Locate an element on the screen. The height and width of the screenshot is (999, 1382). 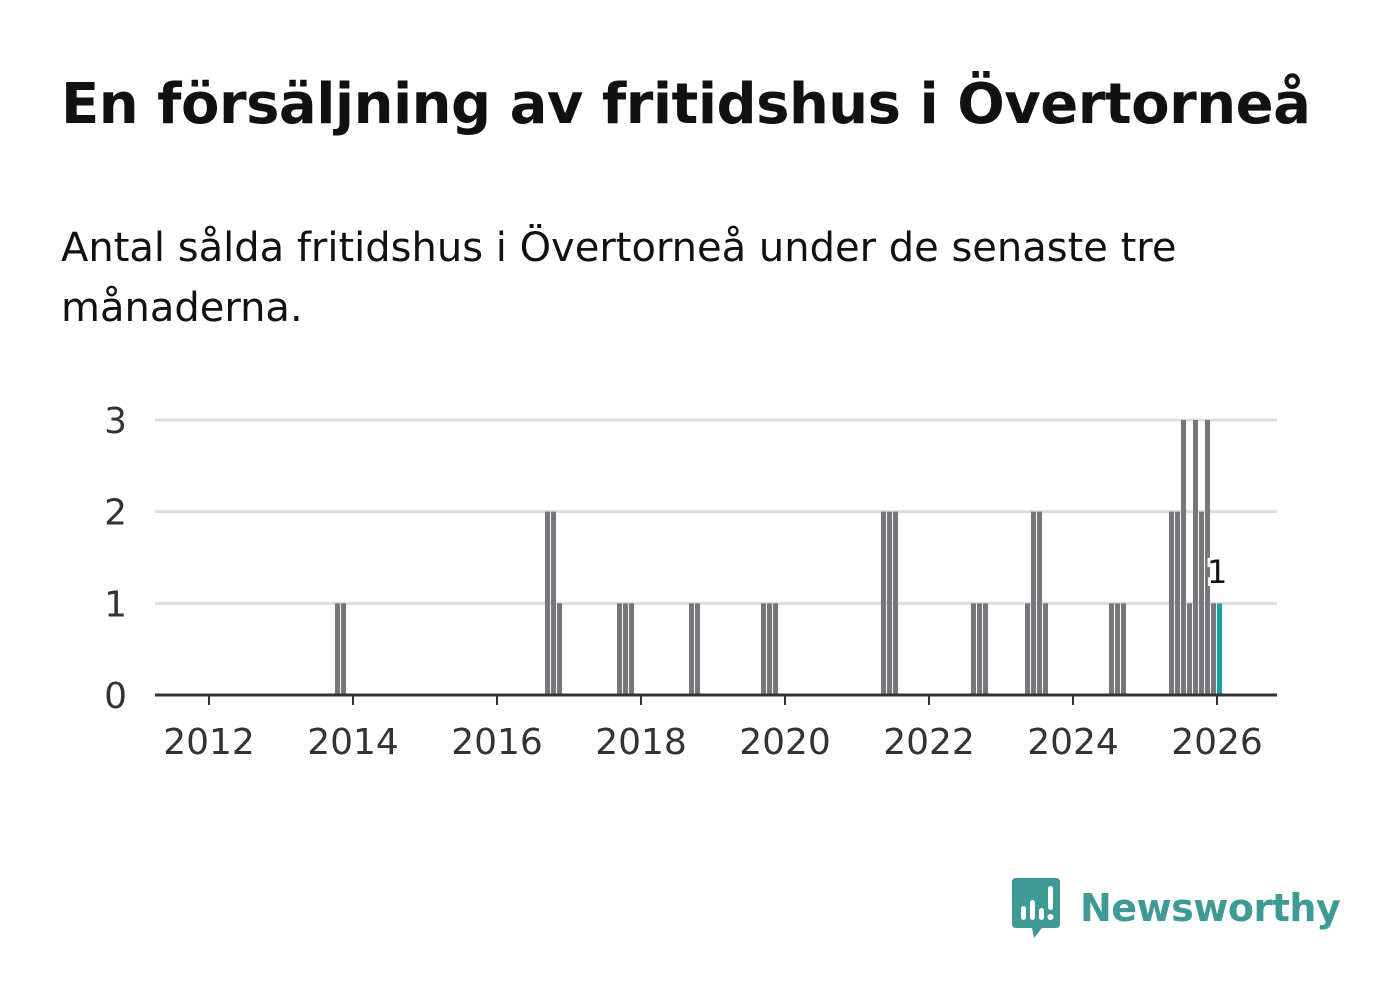
y-tick-label: 1 is located at coordinates (115, 604).